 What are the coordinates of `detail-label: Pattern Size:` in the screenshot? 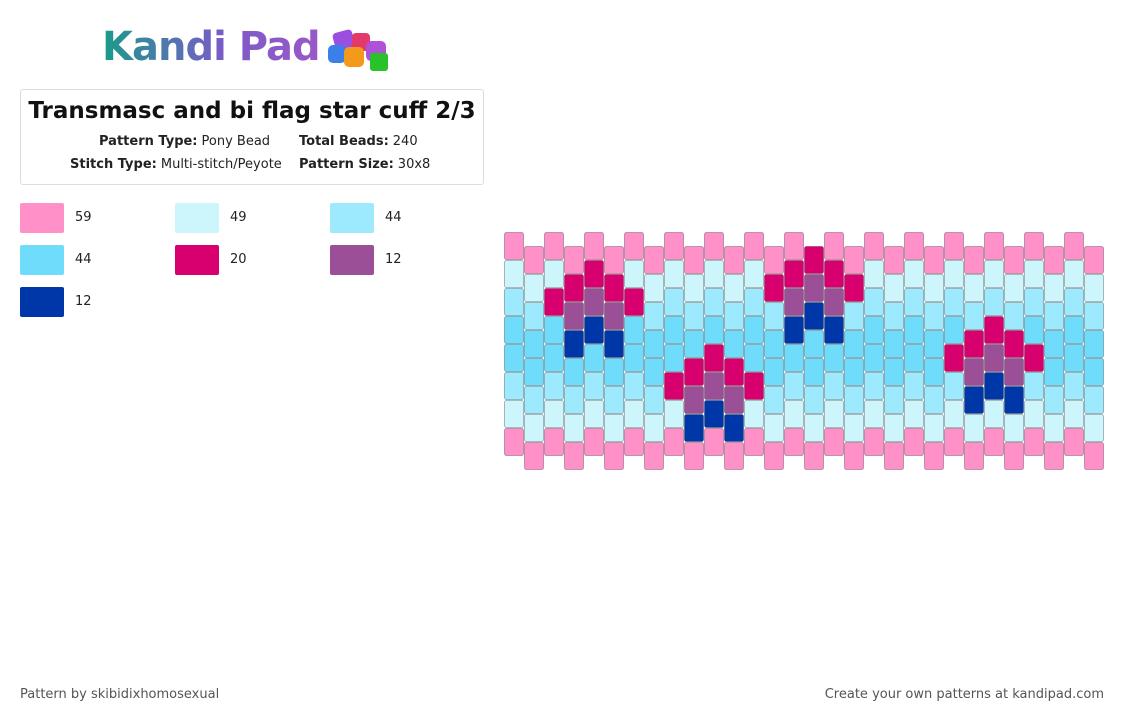 It's located at (346, 164).